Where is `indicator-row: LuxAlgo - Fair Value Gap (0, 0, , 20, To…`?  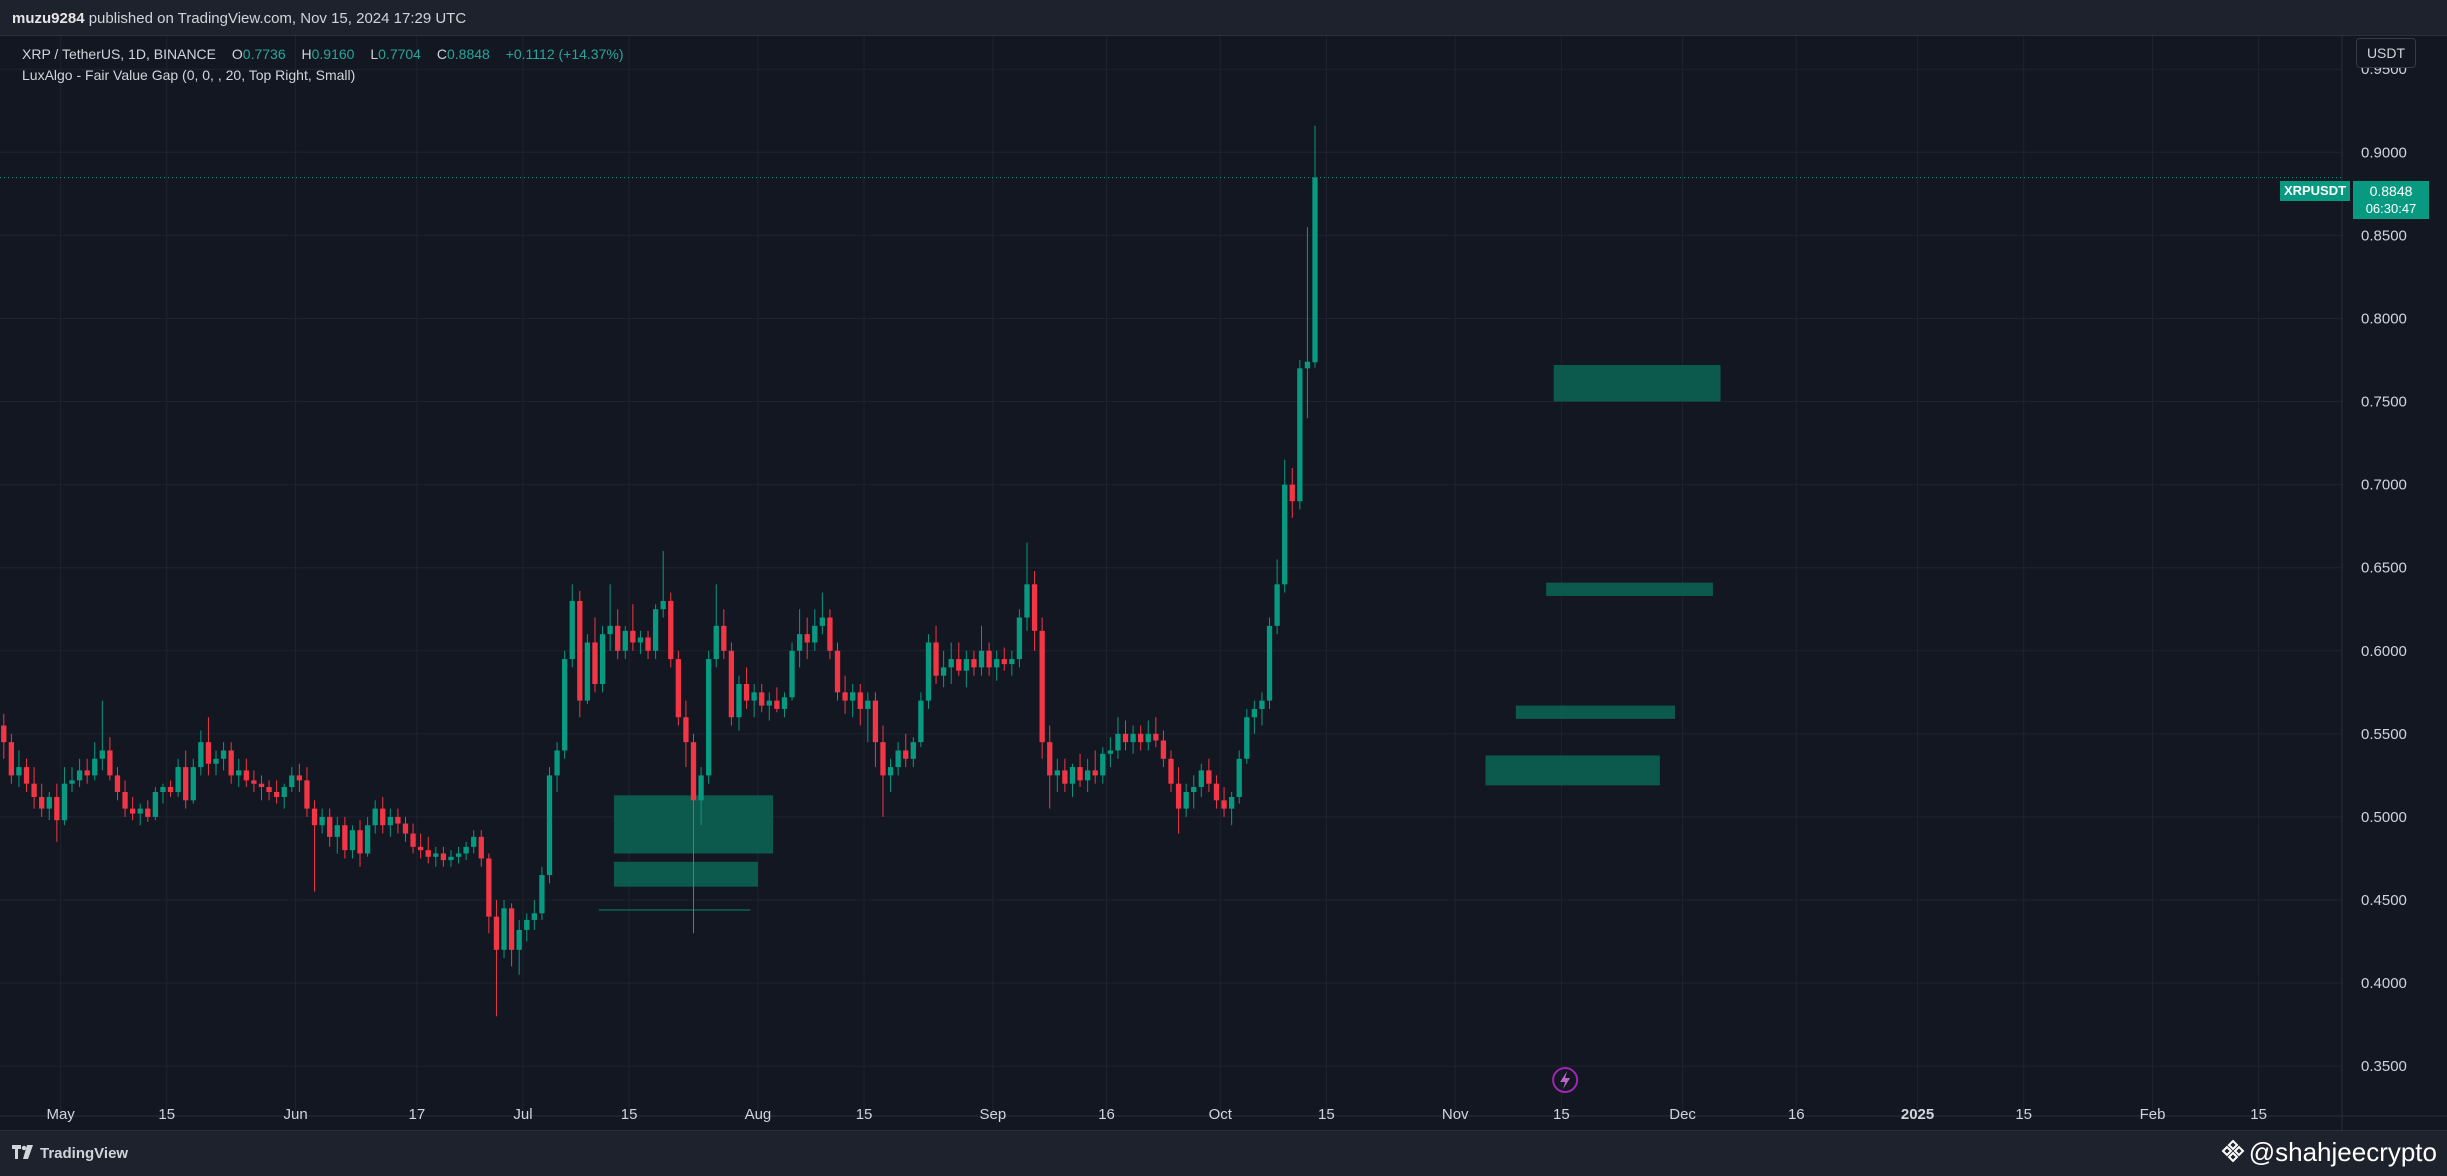 indicator-row: LuxAlgo - Fair Value Gap (0, 0, , 20, To… is located at coordinates (323, 75).